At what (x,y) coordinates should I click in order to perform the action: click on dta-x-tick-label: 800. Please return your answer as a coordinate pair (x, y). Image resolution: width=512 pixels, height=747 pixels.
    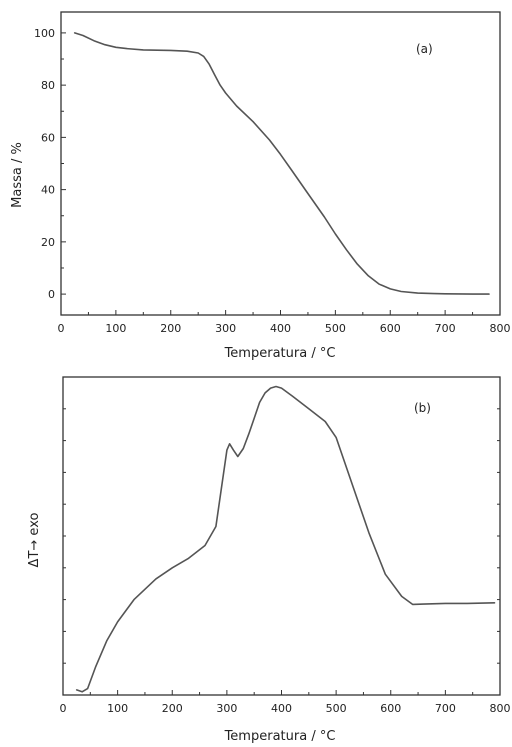
    Looking at the image, I should click on (500, 708).